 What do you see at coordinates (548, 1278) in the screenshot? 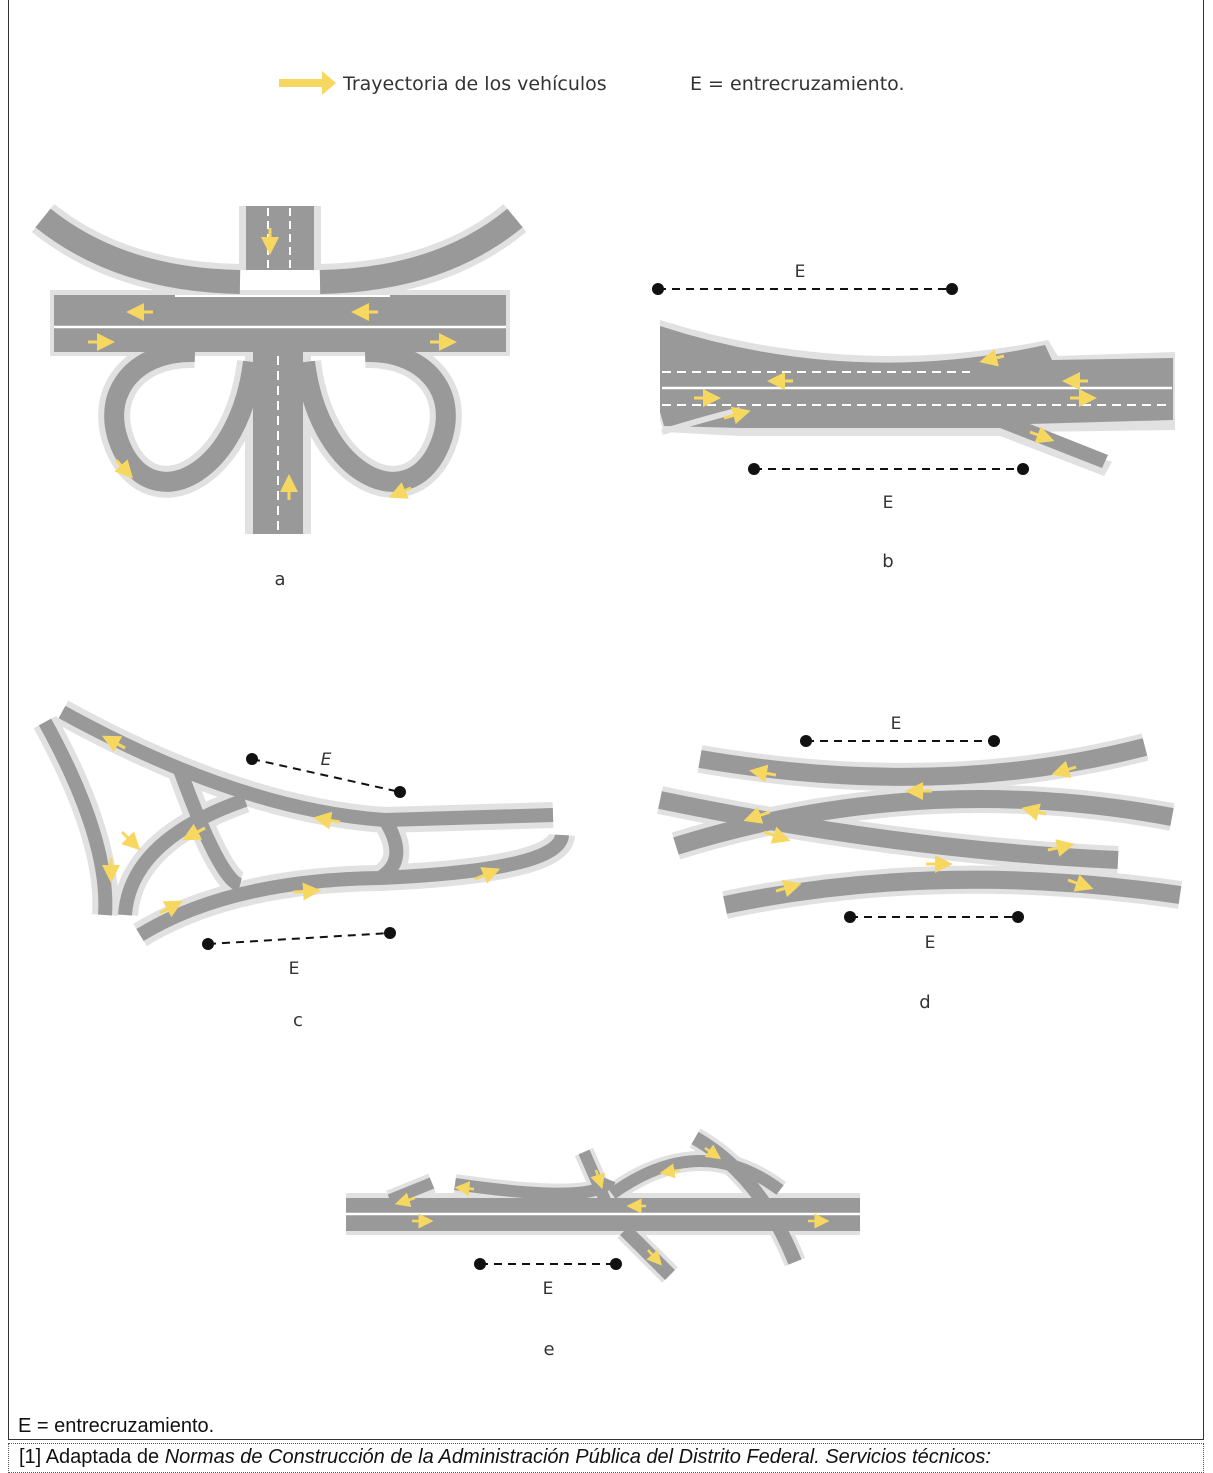
I see `panel-e-weave: E` at bounding box center [548, 1278].